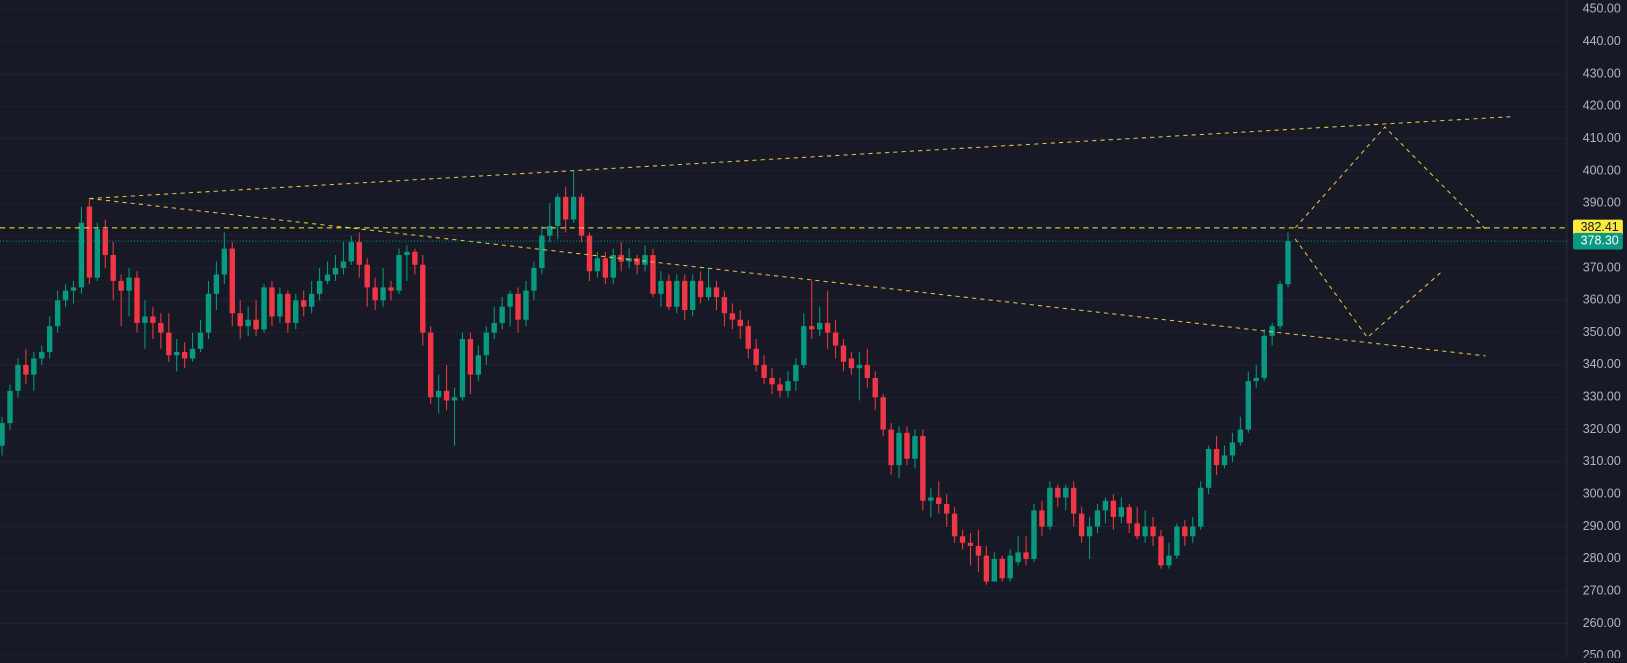 Image resolution: width=1627 pixels, height=663 pixels. What do you see at coordinates (1602, 494) in the screenshot?
I see `y-tick-label: 300.00` at bounding box center [1602, 494].